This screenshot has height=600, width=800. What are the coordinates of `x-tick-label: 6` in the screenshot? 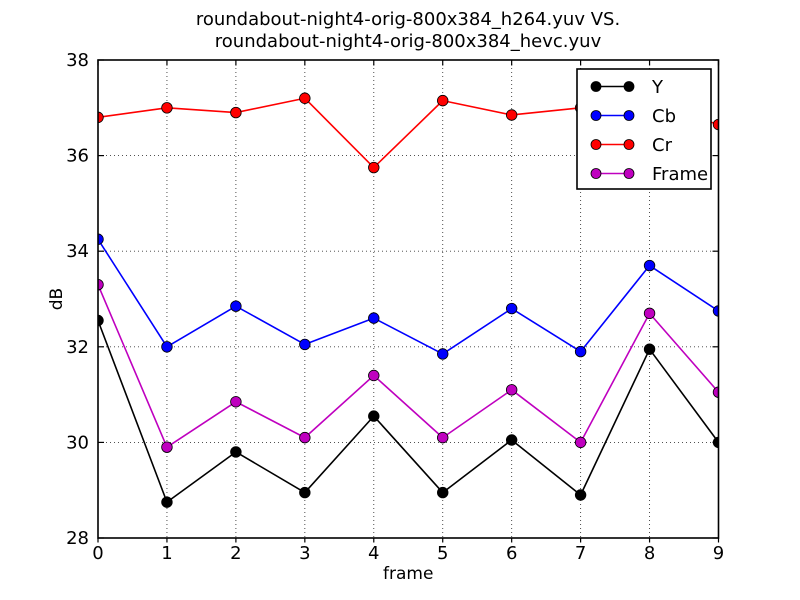 It's located at (511, 553).